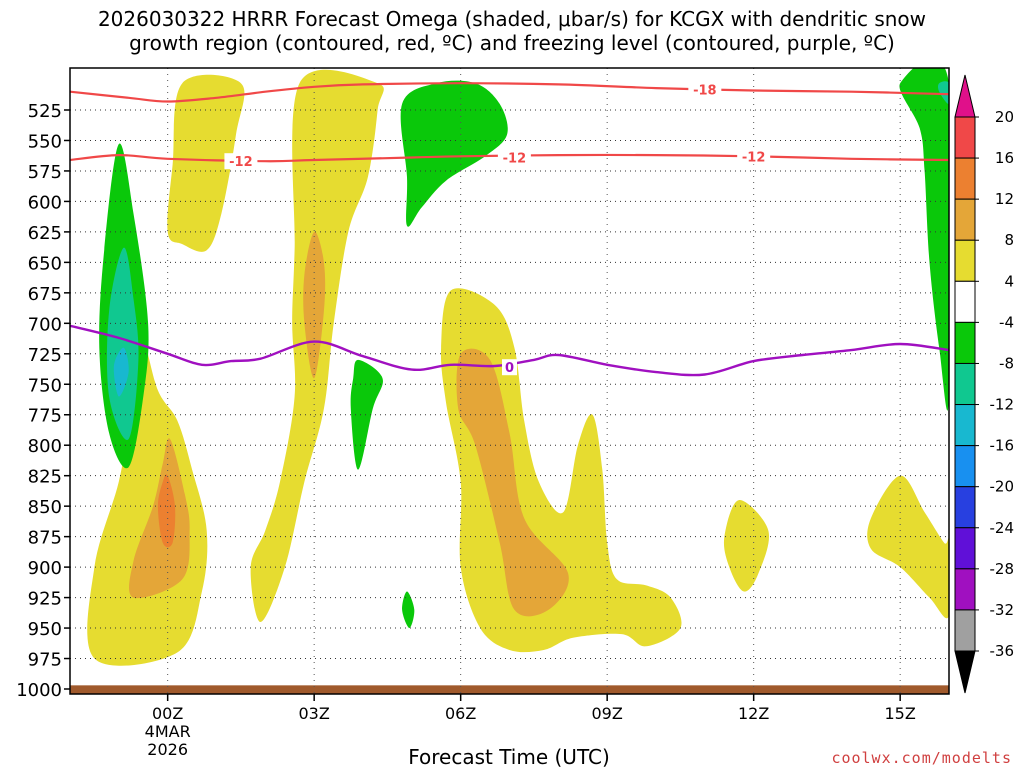 The width and height of the screenshot is (1024, 768). I want to click on x-tick-label-12Z: 12Z, so click(753, 713).